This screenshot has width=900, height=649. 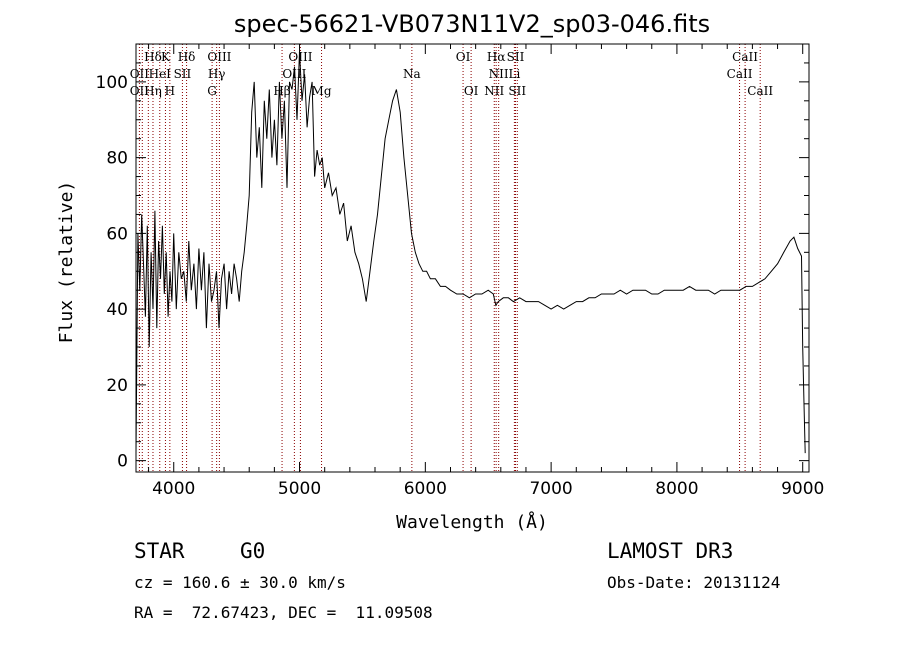 What do you see at coordinates (740, 74) in the screenshot?
I see `line-label-lines_row2-8: CaII` at bounding box center [740, 74].